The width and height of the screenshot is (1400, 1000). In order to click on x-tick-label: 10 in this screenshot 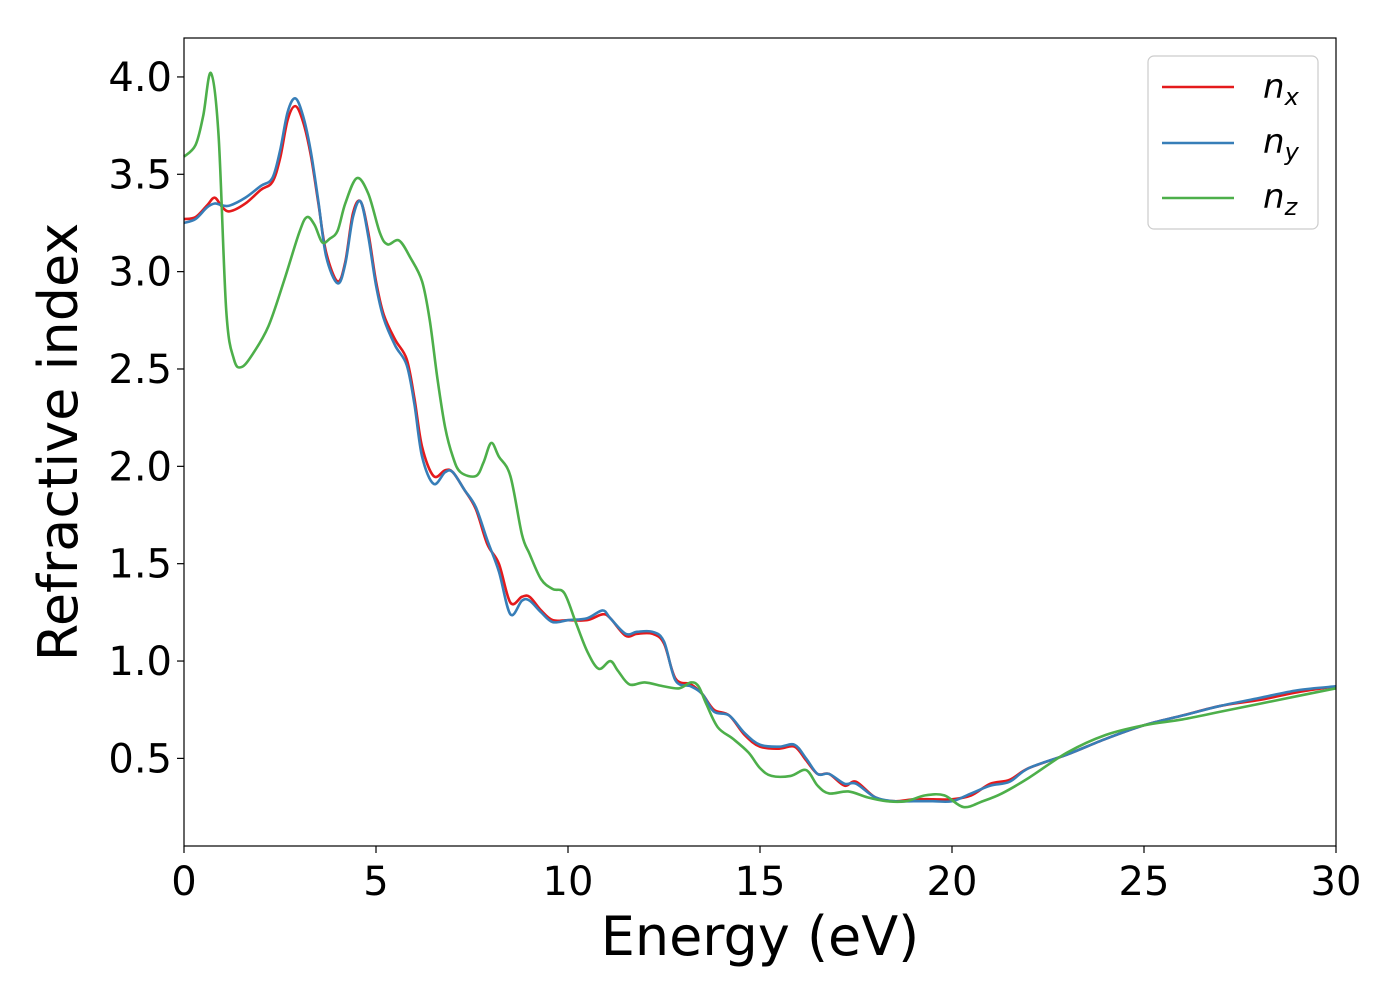, I will do `click(568, 882)`.